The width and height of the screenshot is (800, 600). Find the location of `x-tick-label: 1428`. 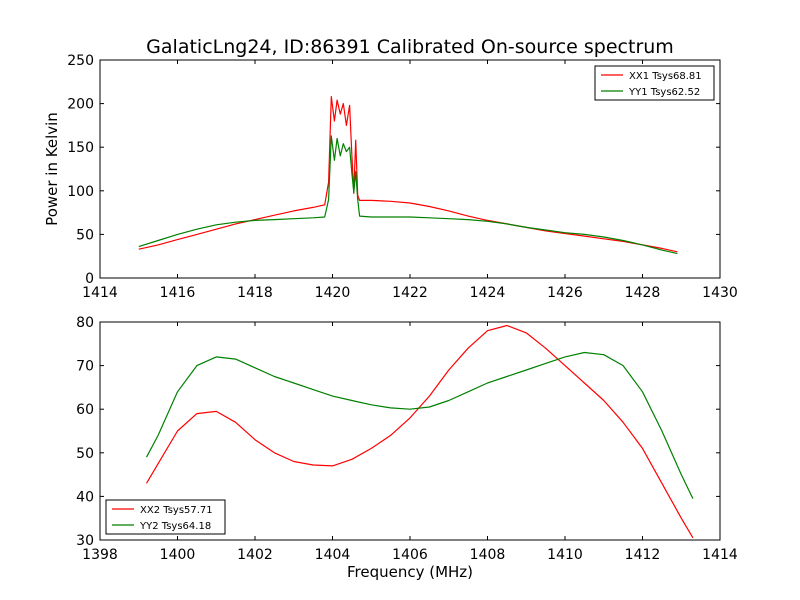

x-tick-label: 1428 is located at coordinates (643, 293).